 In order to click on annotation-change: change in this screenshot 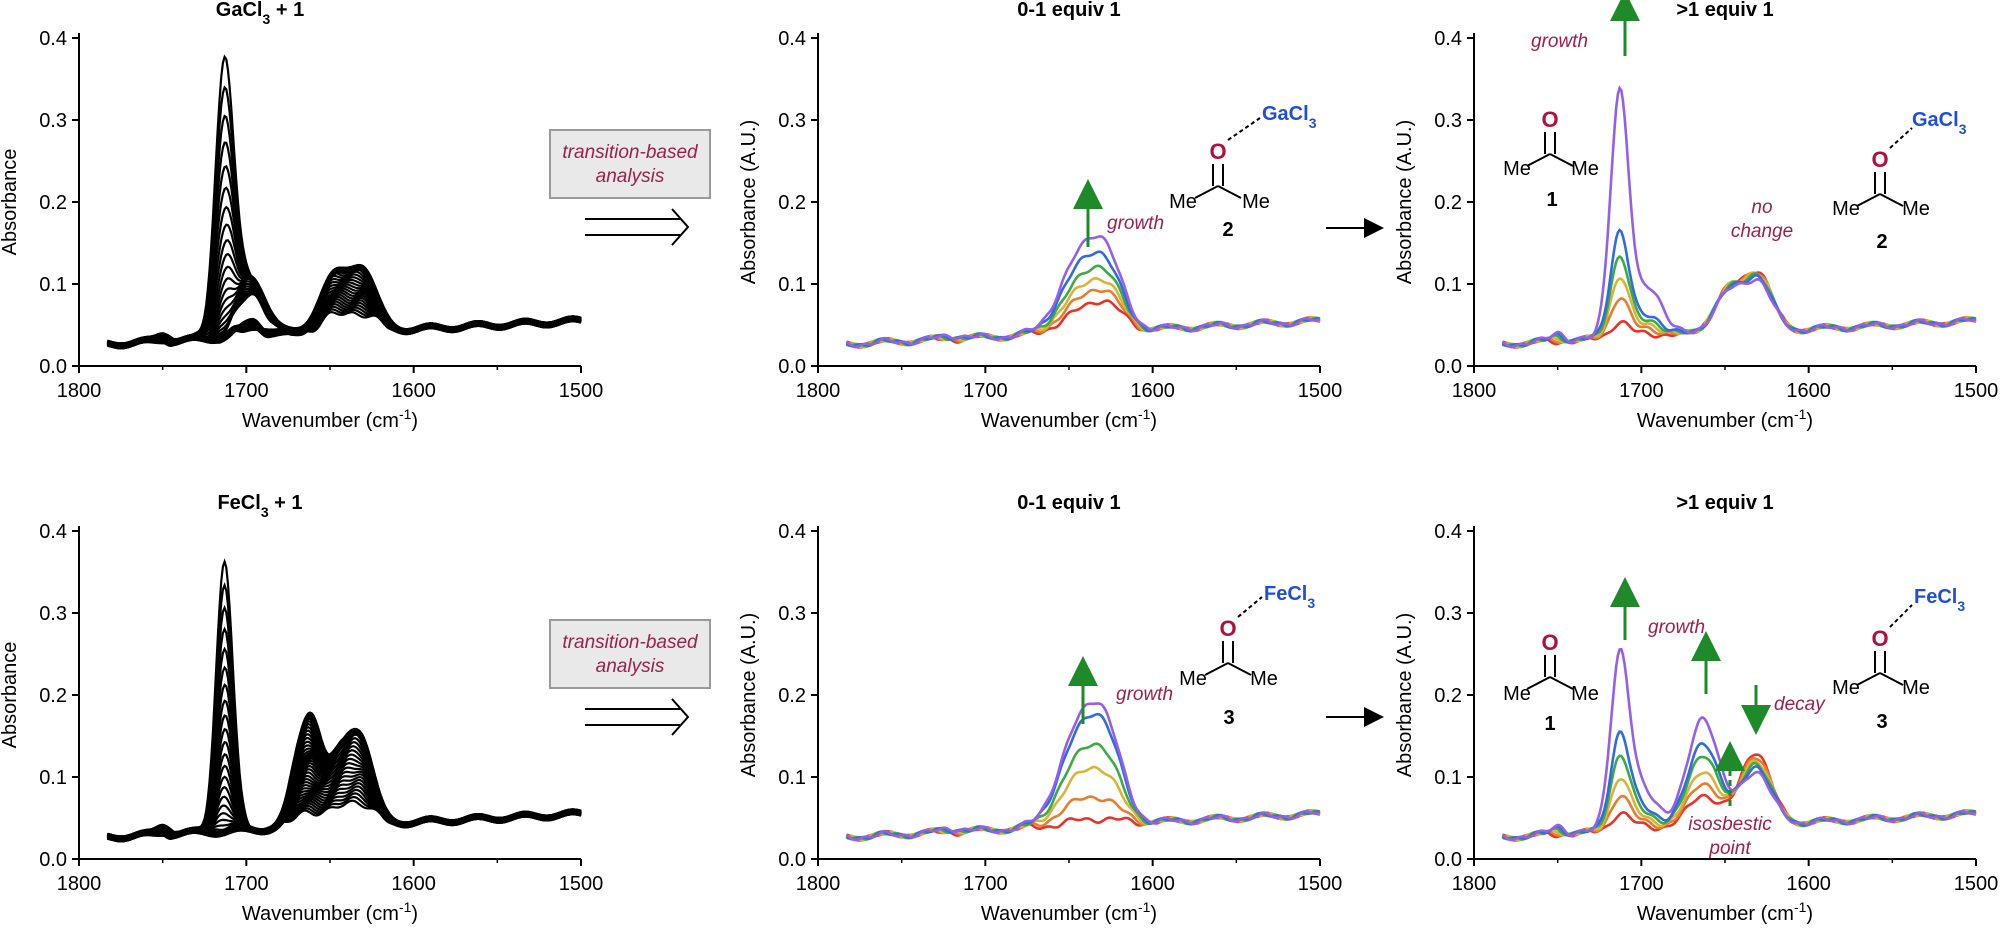, I will do `click(1762, 231)`.